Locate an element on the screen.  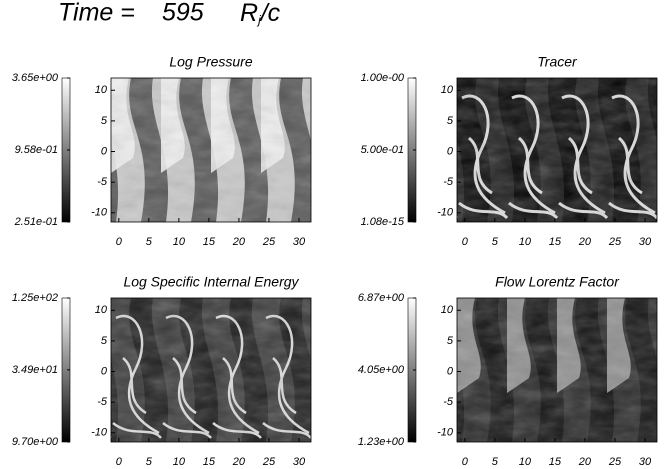
panel-title: Tracer is located at coordinates (557, 62).